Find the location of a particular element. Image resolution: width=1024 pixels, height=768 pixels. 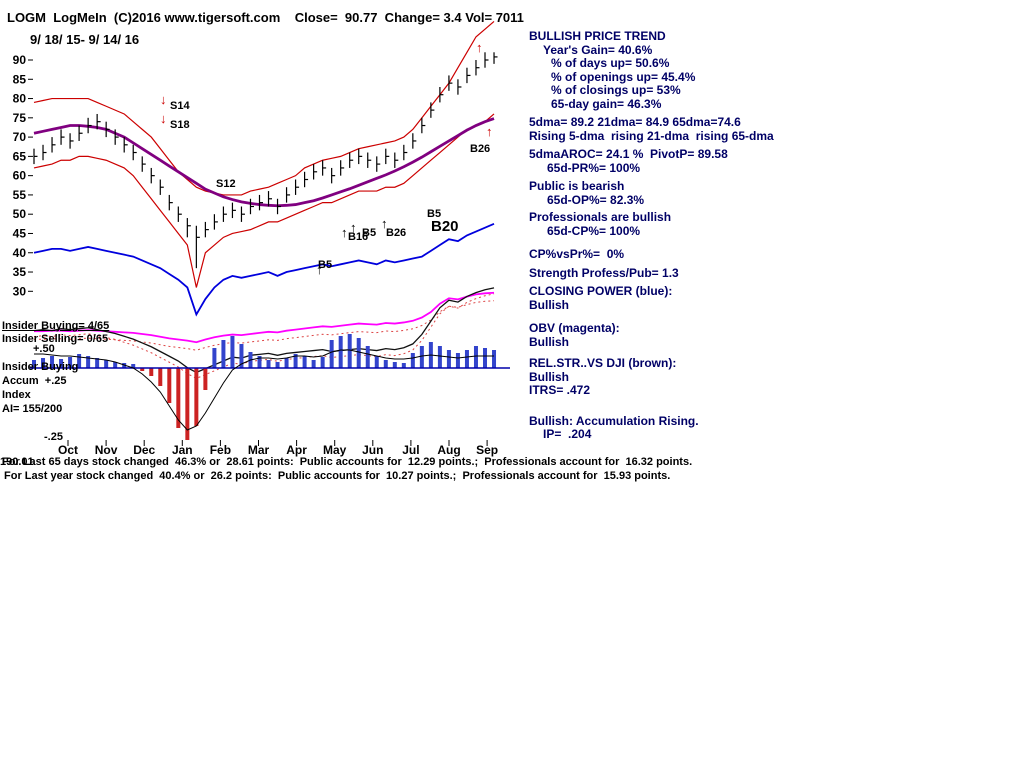

svg-text: 75 is located at coordinates (20, 118).